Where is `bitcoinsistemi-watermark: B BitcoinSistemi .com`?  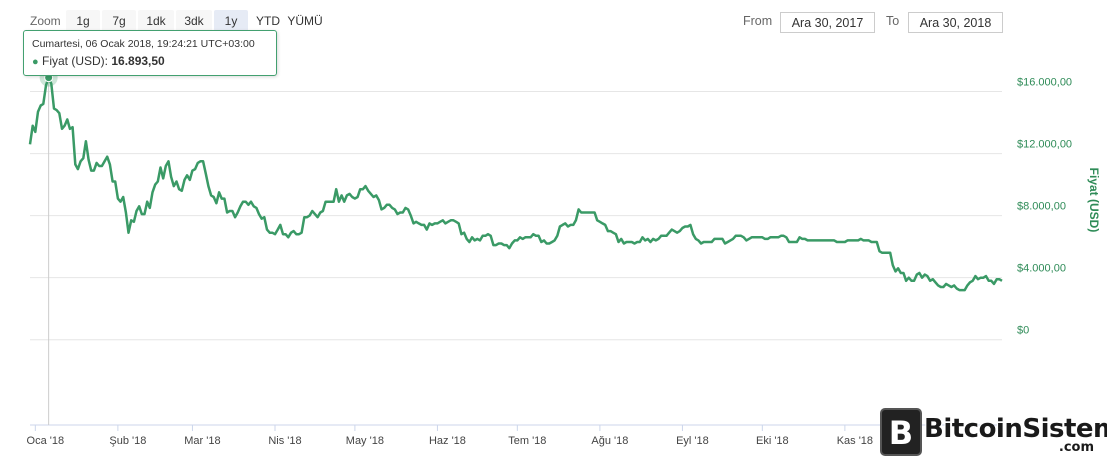 bitcoinsistemi-watermark: B BitcoinSistemi .com is located at coordinates (991, 431).